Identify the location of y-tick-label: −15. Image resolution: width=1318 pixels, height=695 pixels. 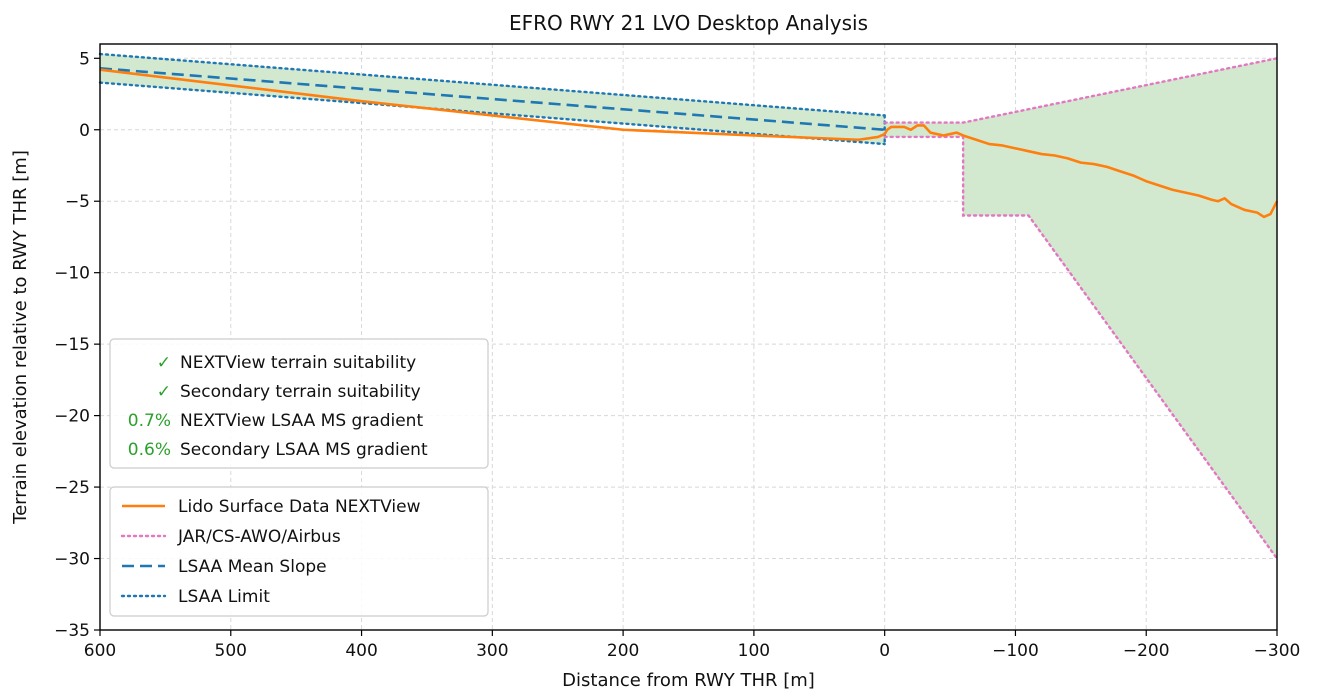
(72, 345).